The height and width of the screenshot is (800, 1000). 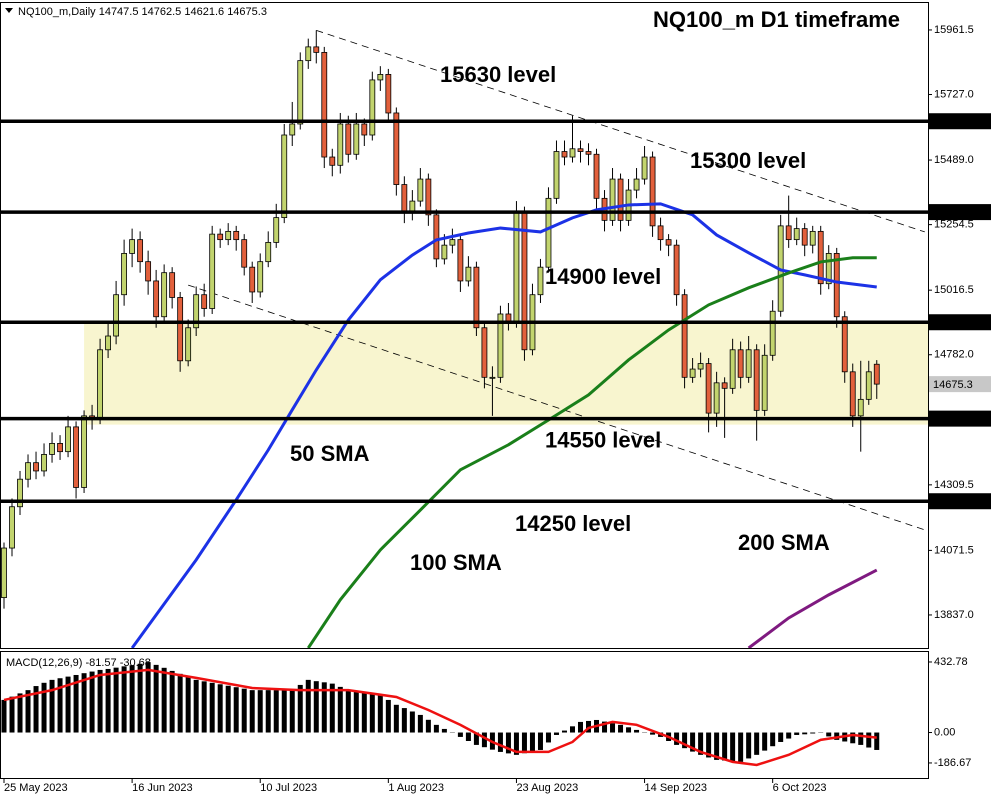 I want to click on y-tick-label: 14071.5, so click(x=954, y=550).